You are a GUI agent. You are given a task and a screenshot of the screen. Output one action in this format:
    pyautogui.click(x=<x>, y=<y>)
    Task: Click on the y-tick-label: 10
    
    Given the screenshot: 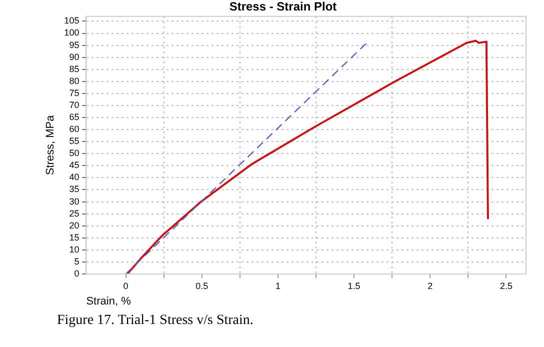 What is the action you would take?
    pyautogui.click(x=74, y=249)
    